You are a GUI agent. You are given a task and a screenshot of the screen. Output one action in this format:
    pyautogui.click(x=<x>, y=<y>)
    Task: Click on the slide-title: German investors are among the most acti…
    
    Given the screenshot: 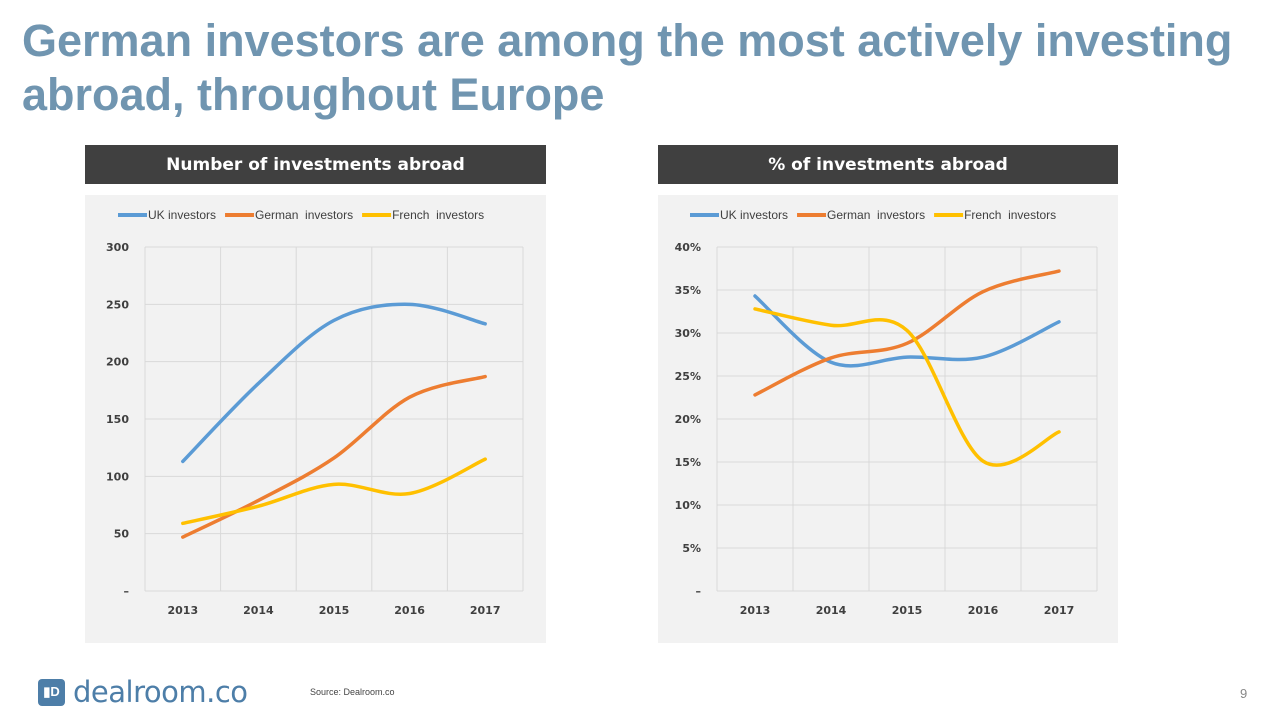 What is the action you would take?
    pyautogui.click(x=627, y=67)
    